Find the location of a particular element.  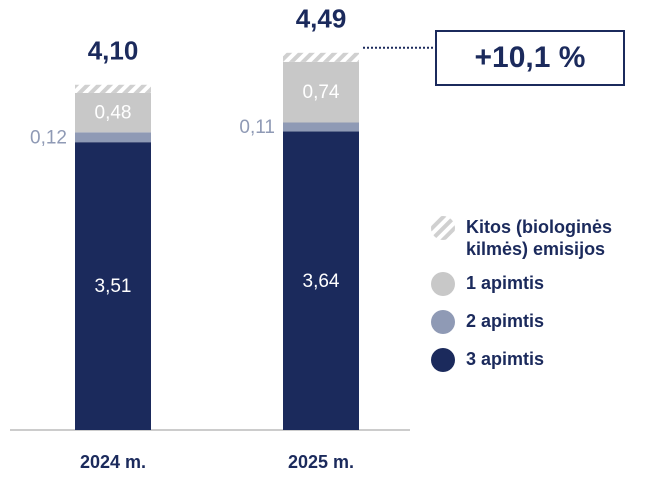

x-tick-label: 2024 m. is located at coordinates (113, 462).